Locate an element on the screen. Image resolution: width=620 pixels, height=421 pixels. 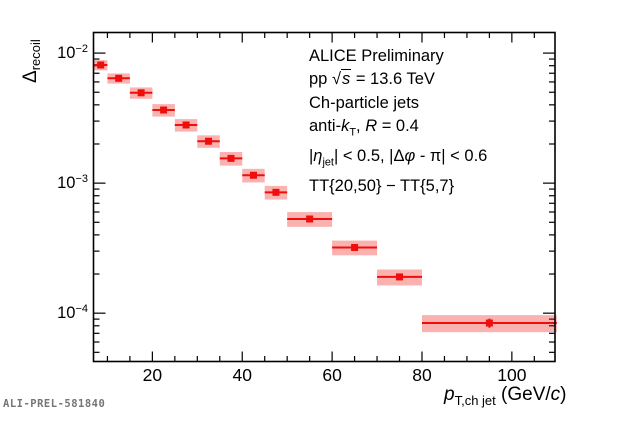
legend-line: TT{20,50} − TT{5,7} is located at coordinates (398, 186).